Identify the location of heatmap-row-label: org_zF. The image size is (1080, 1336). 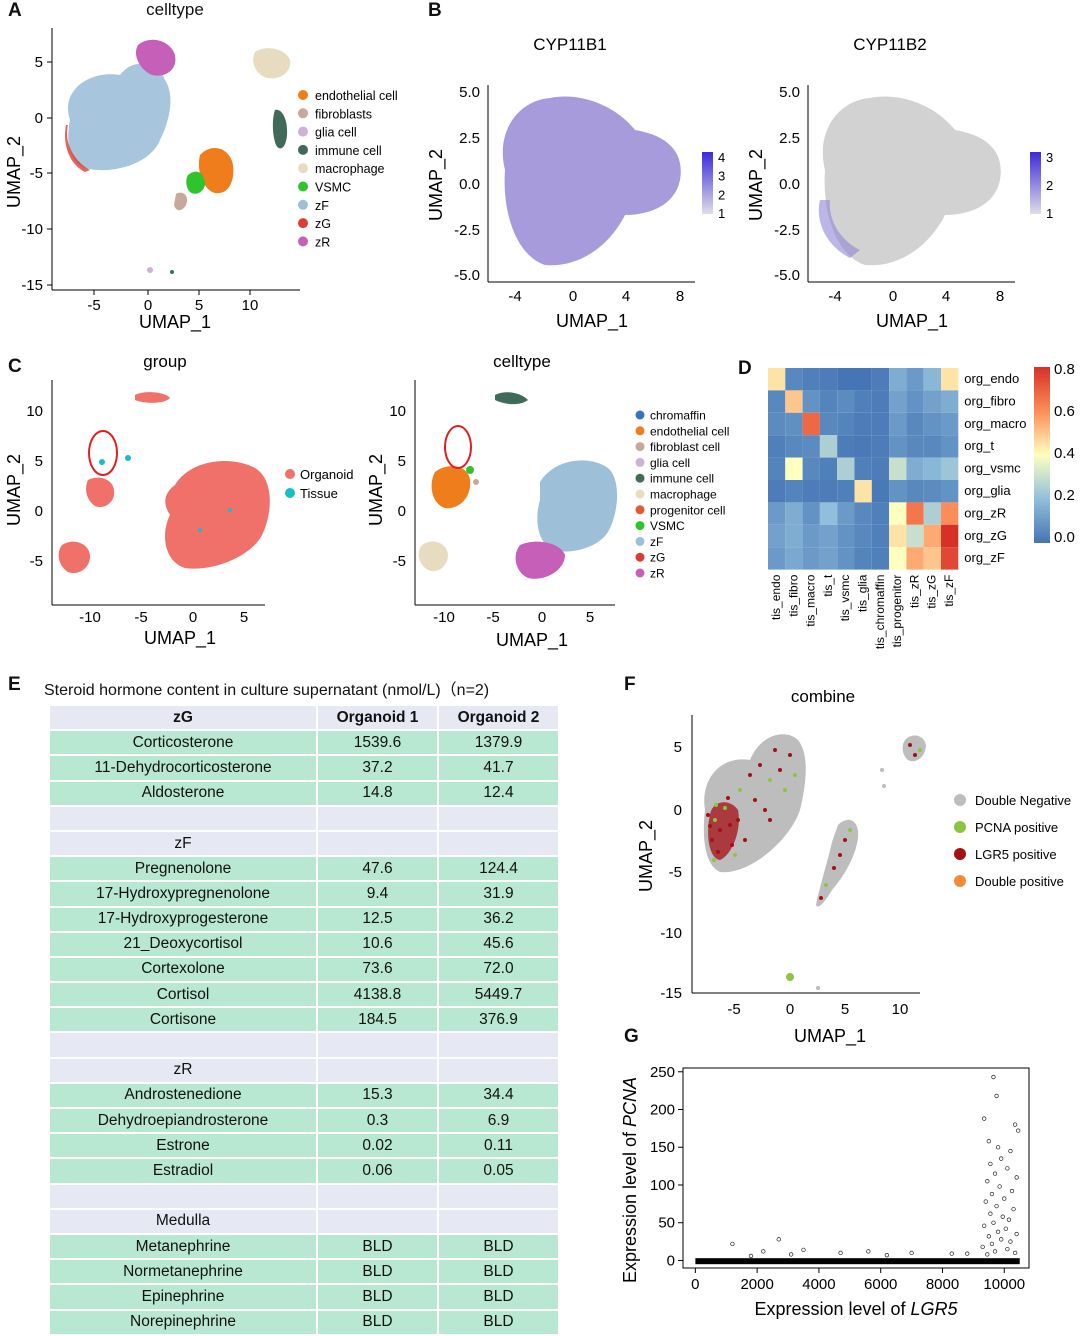
(984, 557).